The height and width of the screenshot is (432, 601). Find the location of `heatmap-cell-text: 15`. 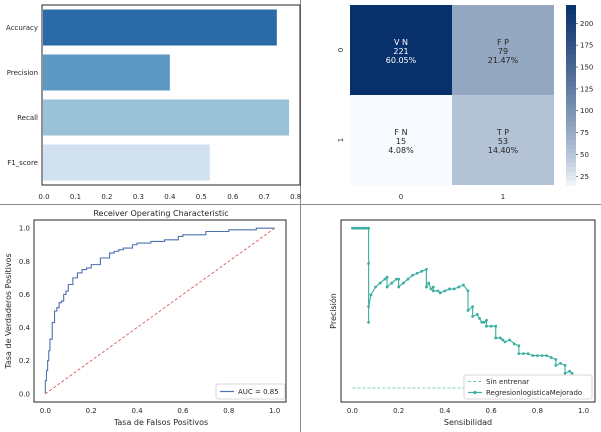

heatmap-cell-text: 15 is located at coordinates (401, 141).